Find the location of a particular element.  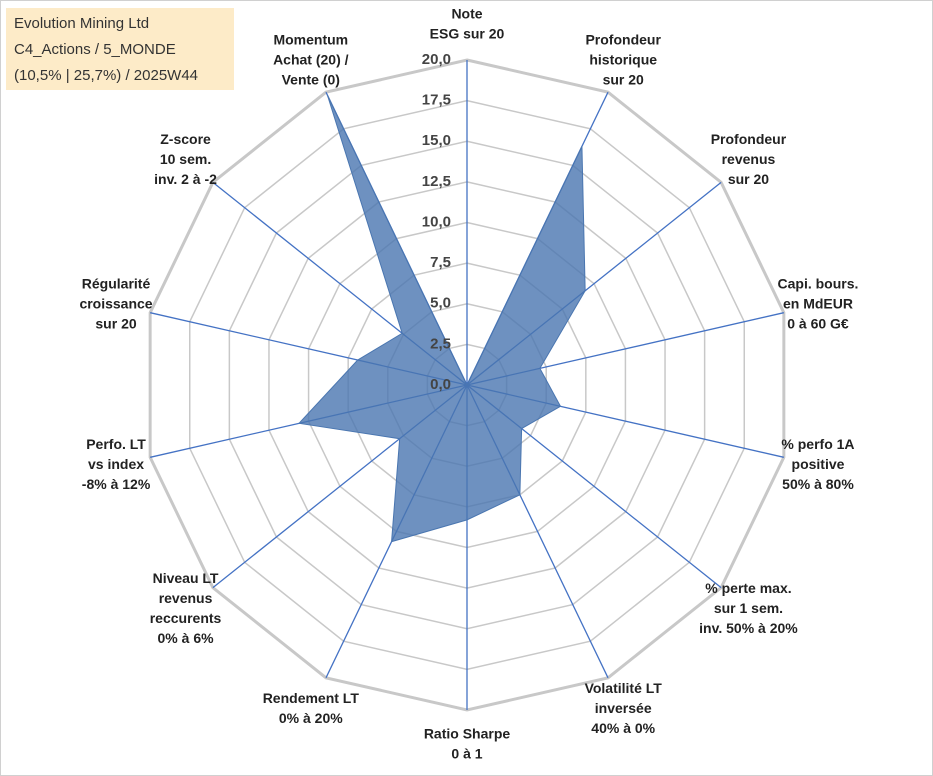

r-tick-label: 5,0 is located at coordinates (440, 303).